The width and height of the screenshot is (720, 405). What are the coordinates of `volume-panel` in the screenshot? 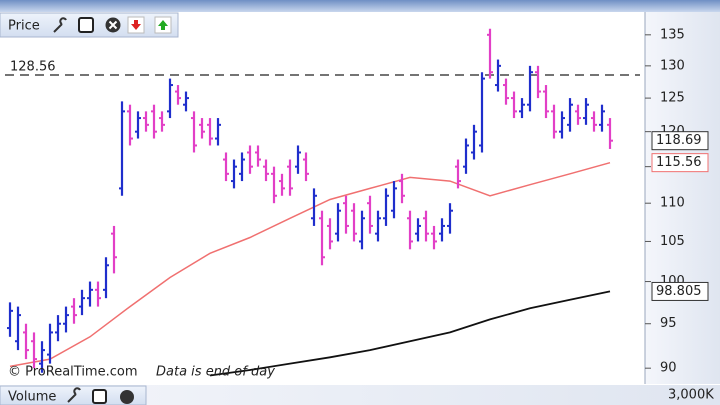 It's located at (360, 395).